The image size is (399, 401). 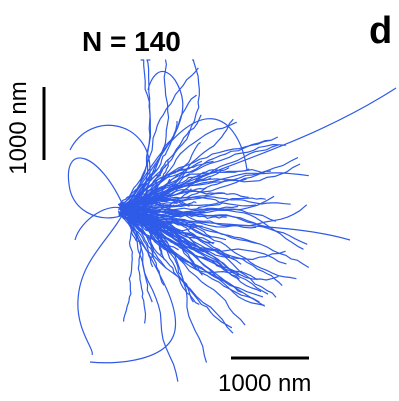 What do you see at coordinates (381, 31) in the screenshot?
I see `panel-letter: d` at bounding box center [381, 31].